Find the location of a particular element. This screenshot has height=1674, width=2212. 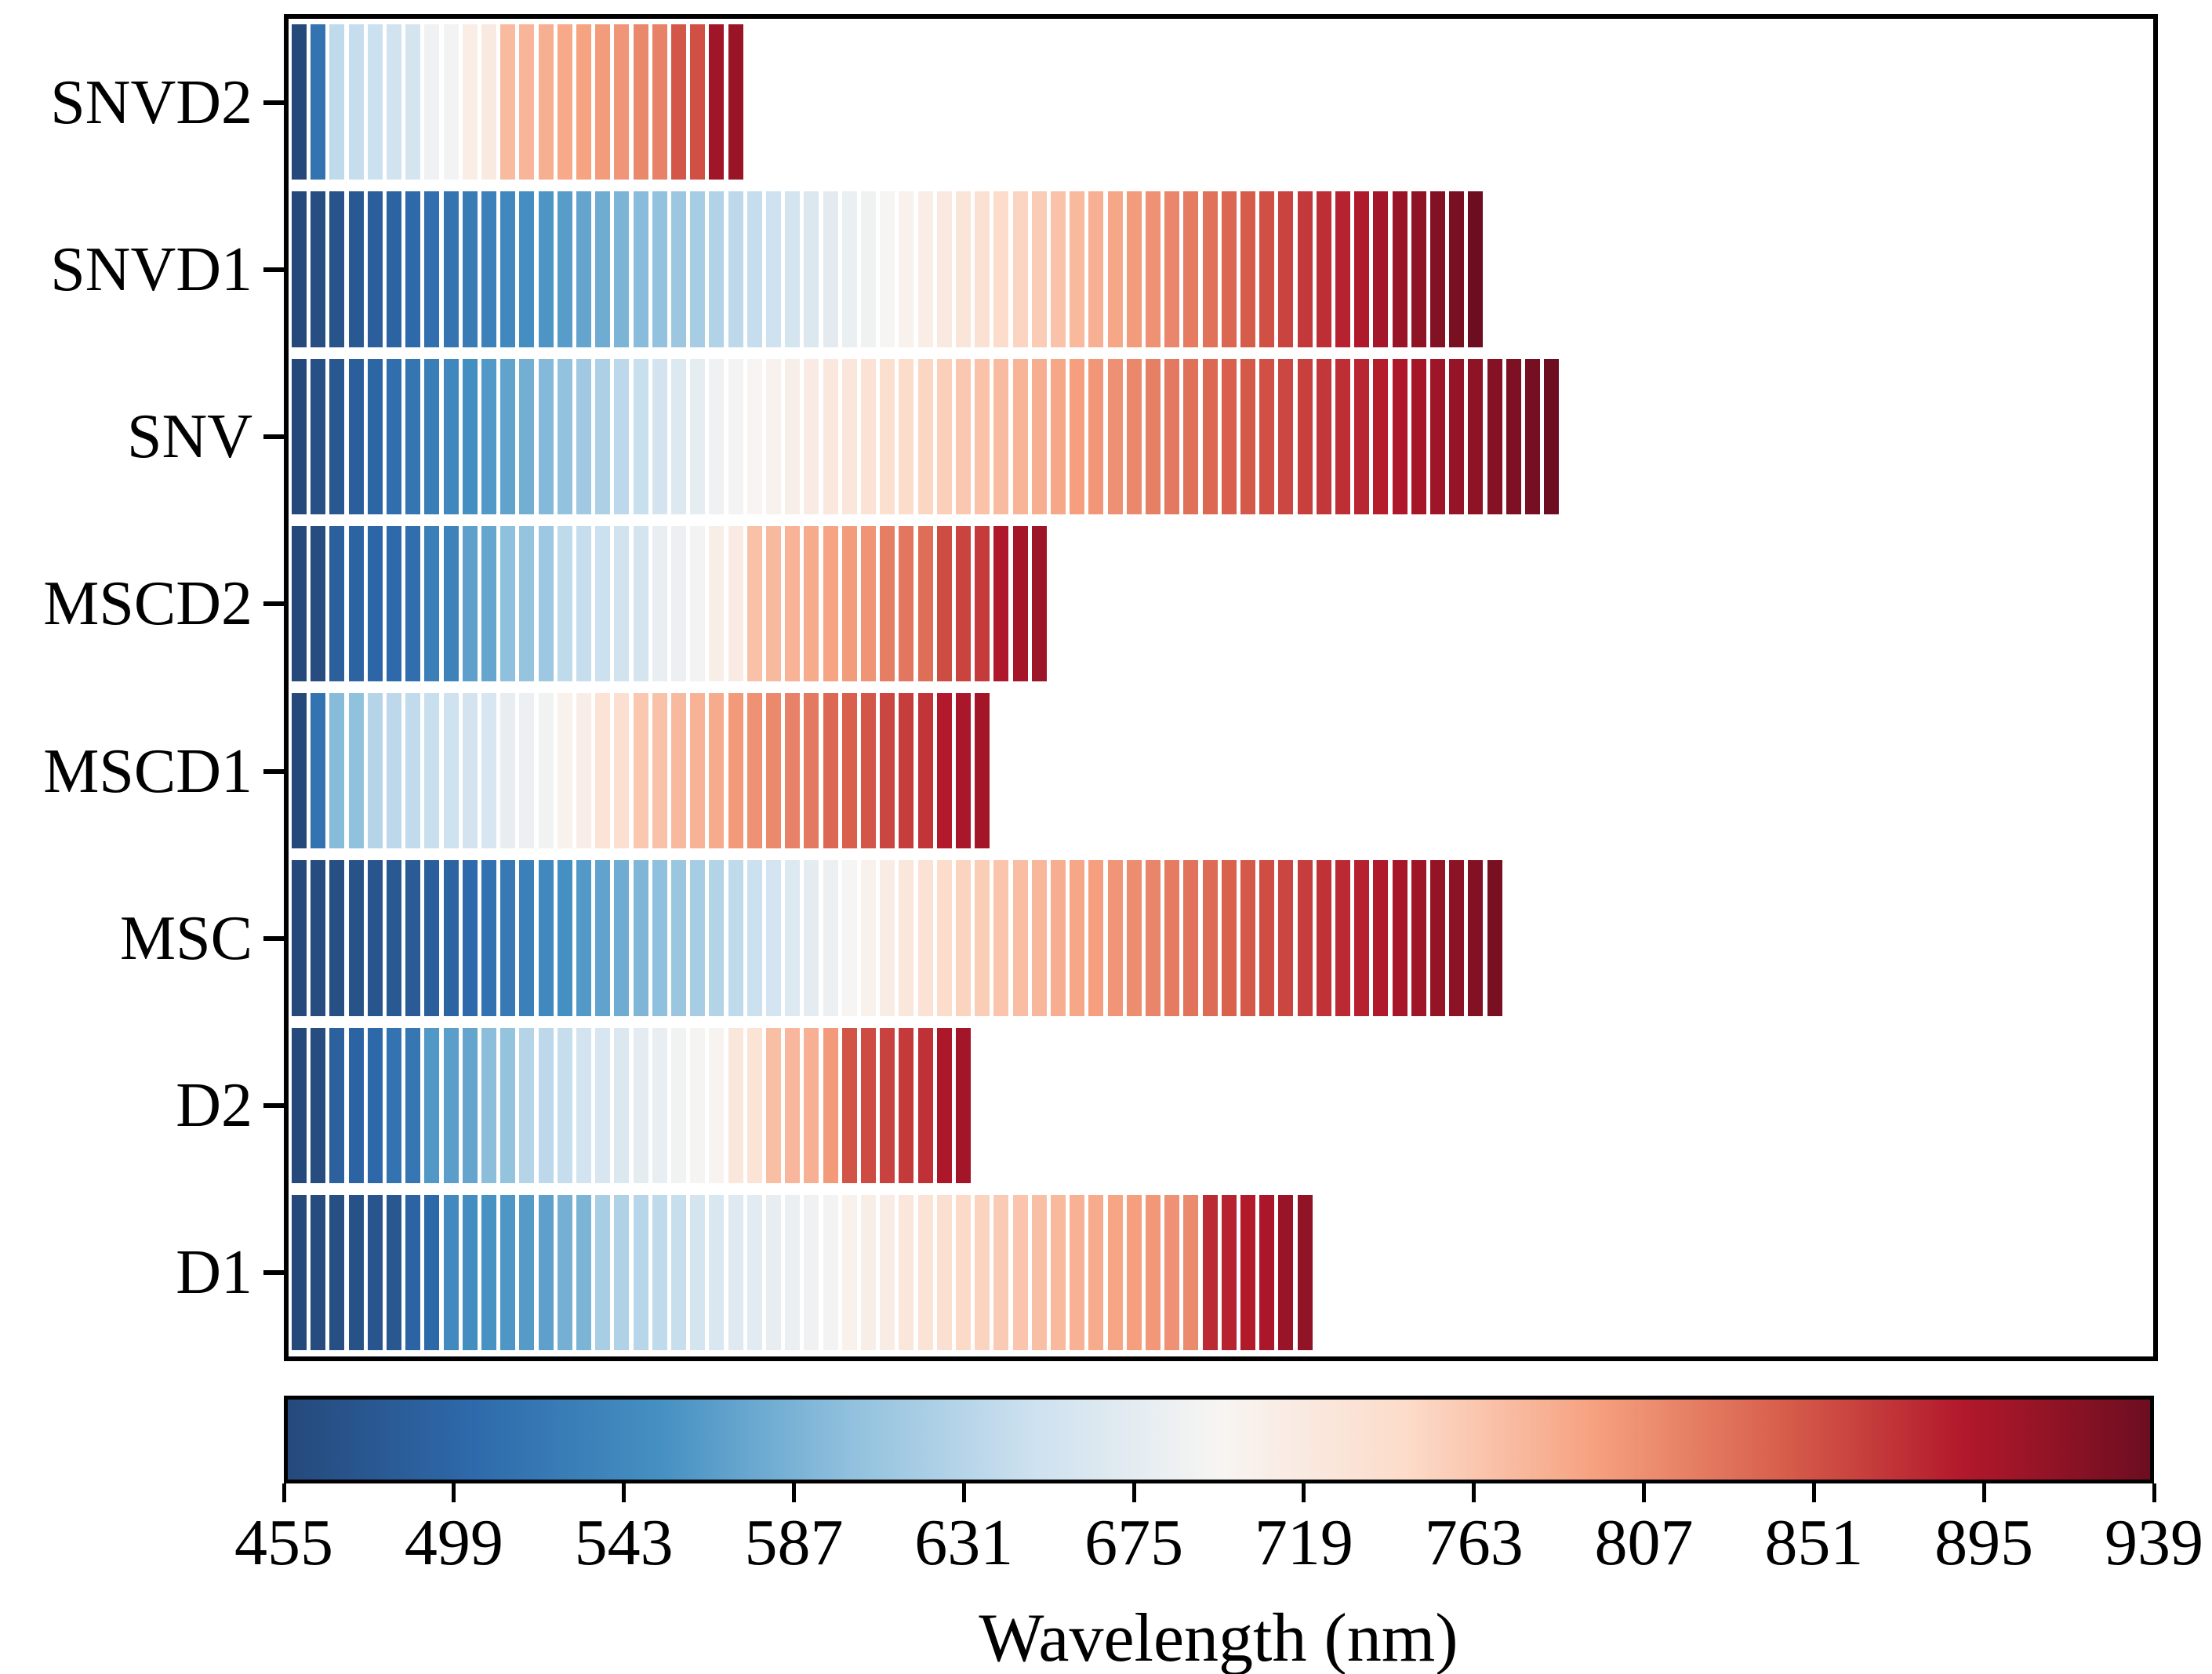

colorbar-tick-label: 499 is located at coordinates (453, 1542).